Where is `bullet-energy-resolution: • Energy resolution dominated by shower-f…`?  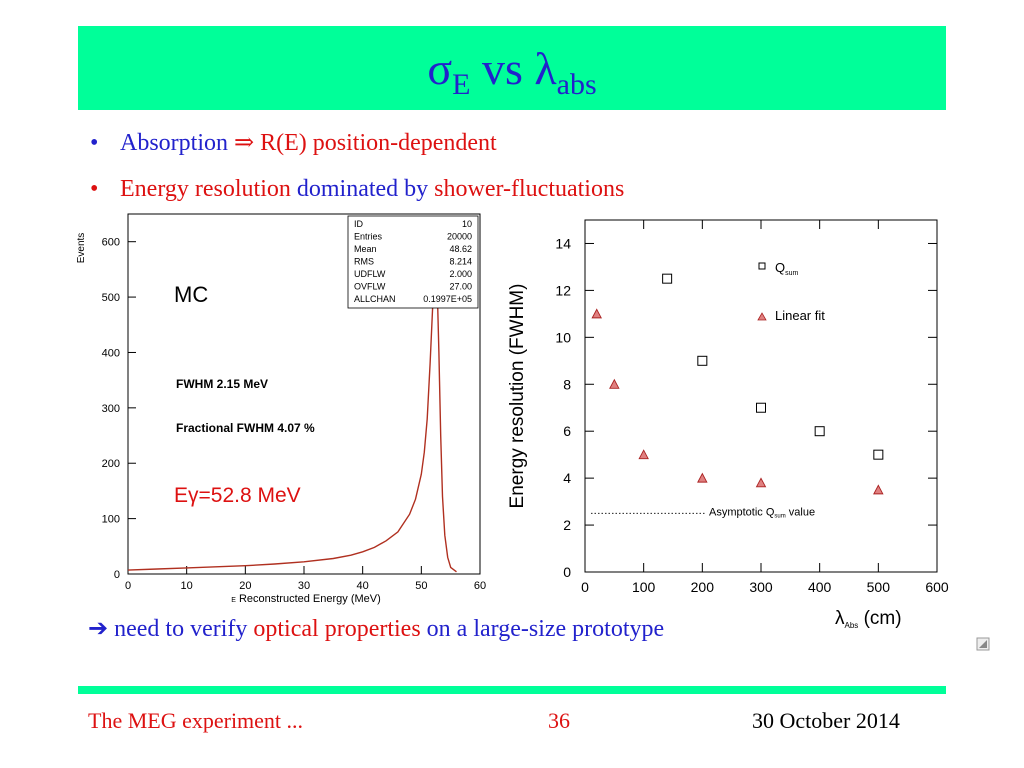
bullet-energy-resolution: • Energy resolution dominated by shower-f… is located at coordinates (357, 189).